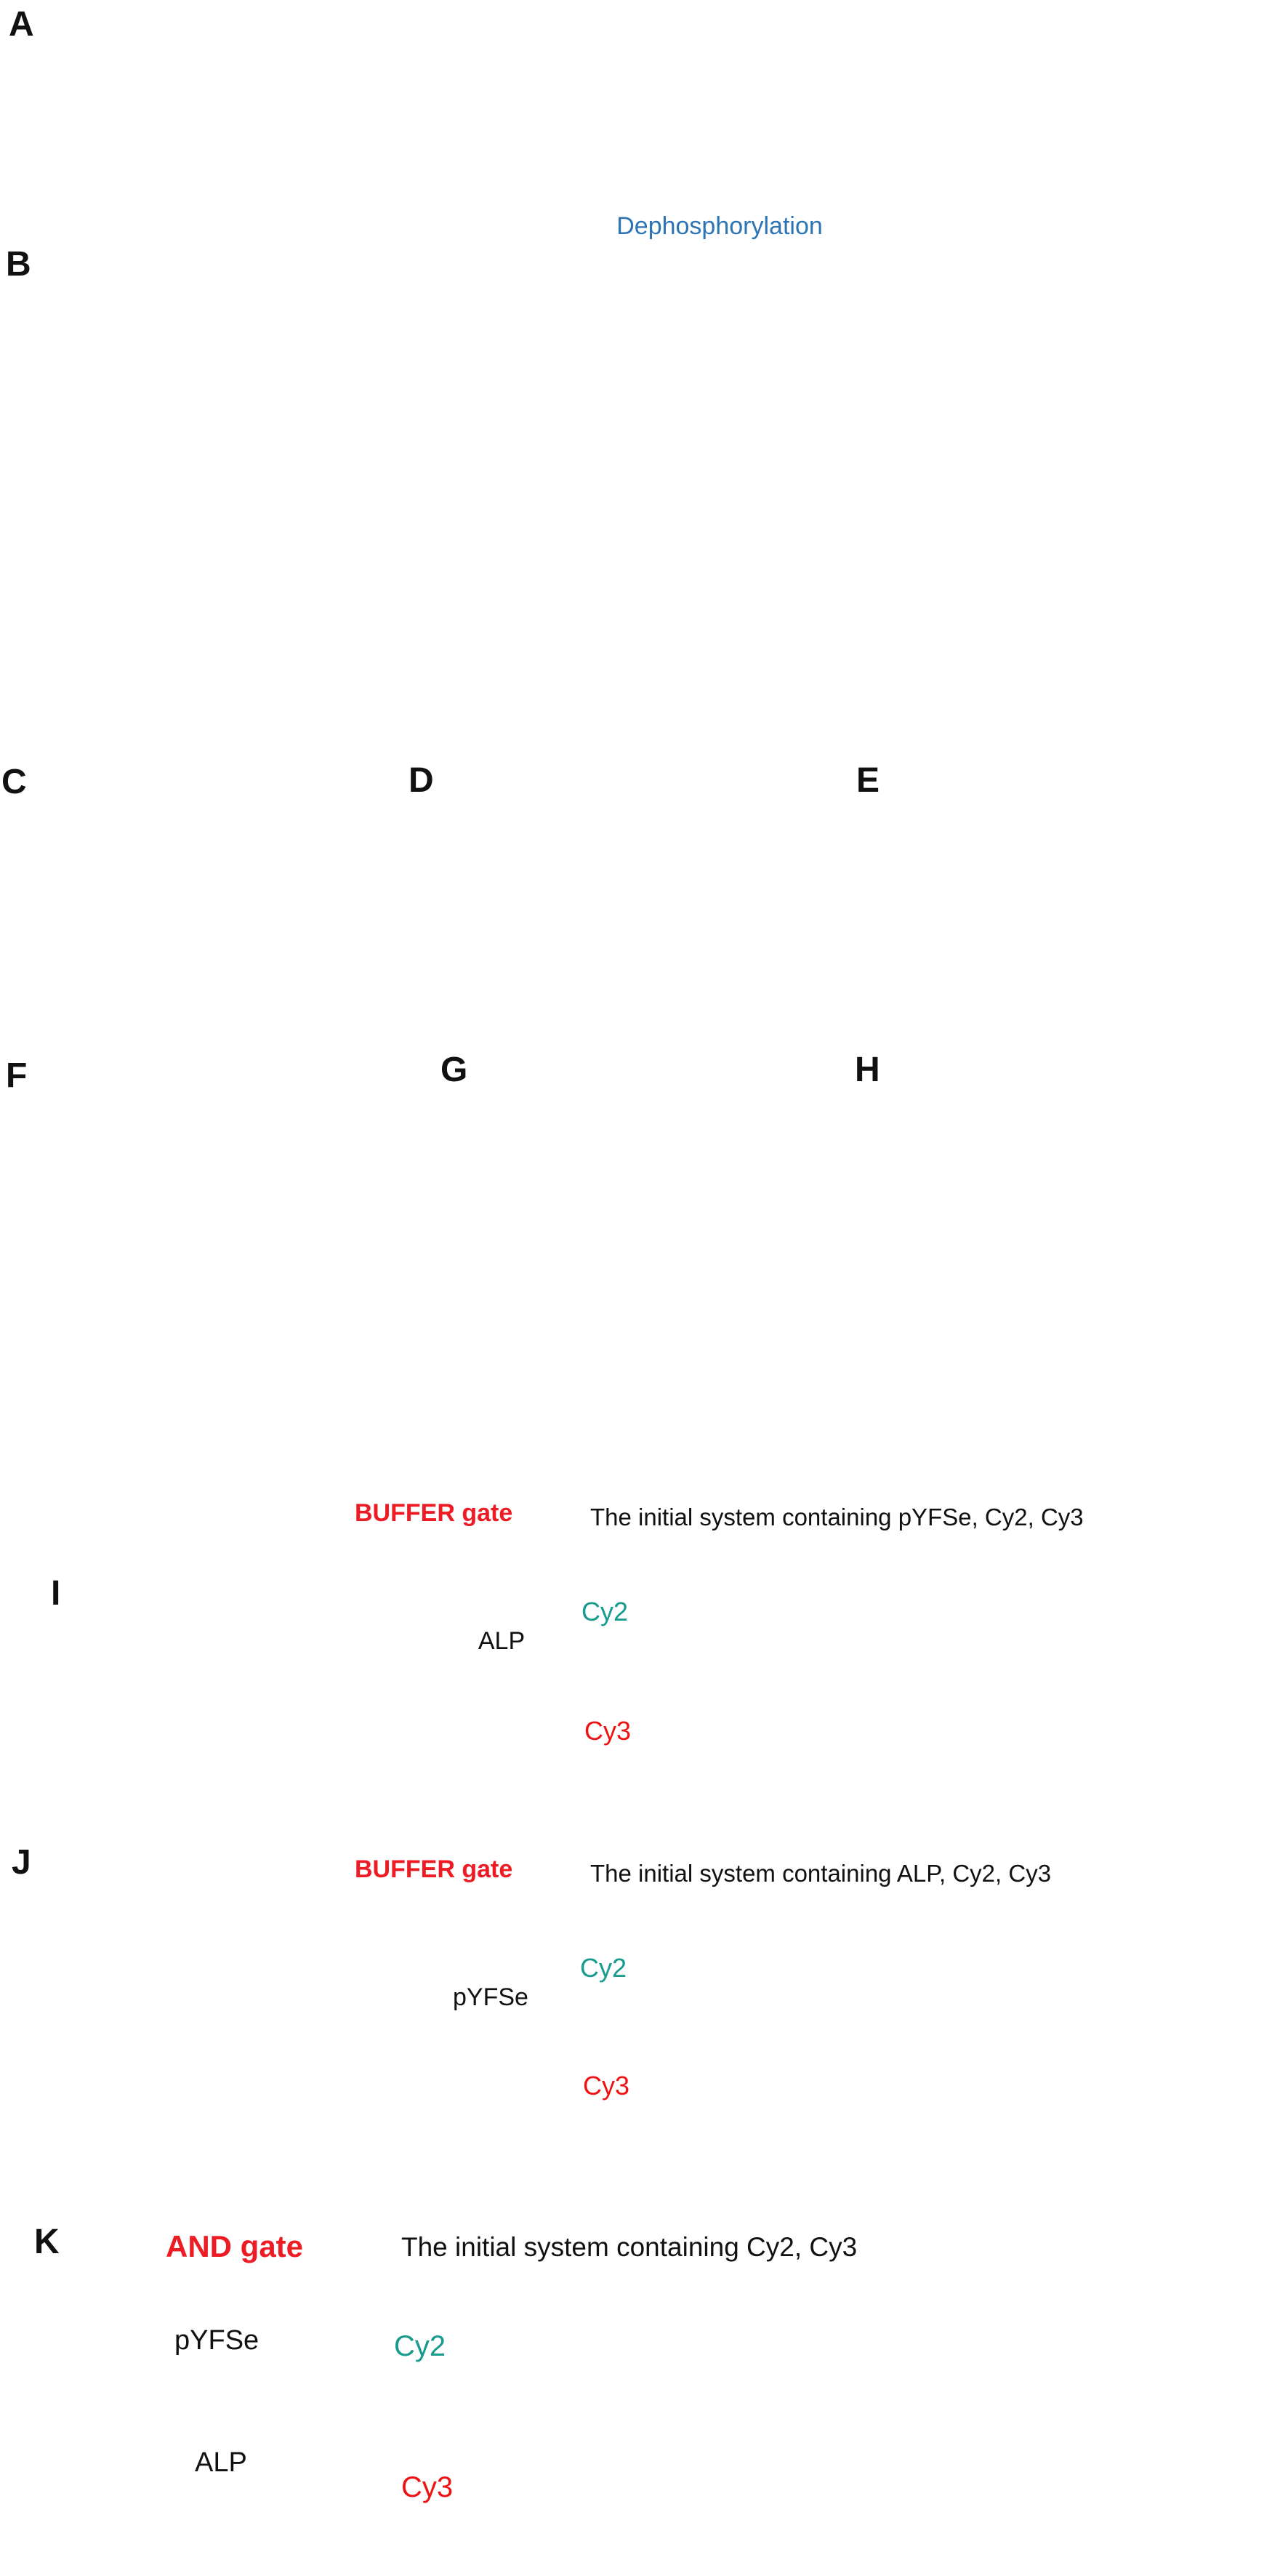 This screenshot has height=2576, width=1288. What do you see at coordinates (203, 908) in the screenshot?
I see `chart-number-vs-time` at bounding box center [203, 908].